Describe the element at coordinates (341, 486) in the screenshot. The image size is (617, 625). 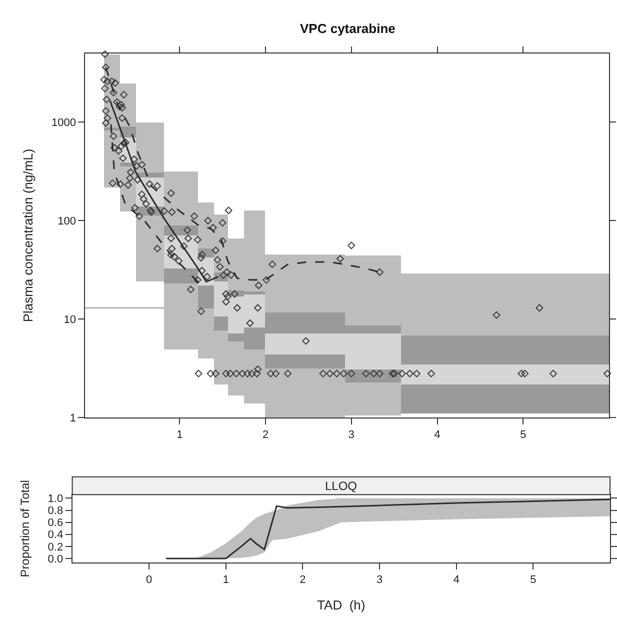
I see `chart-title: LLOQ` at that location.